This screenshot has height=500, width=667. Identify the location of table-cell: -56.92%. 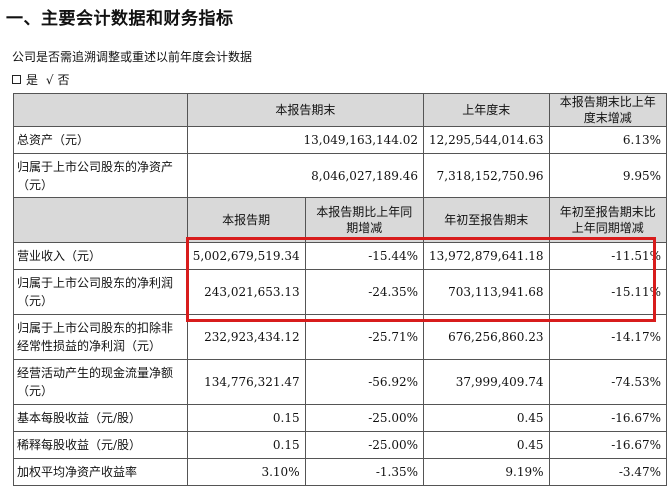
(364, 382).